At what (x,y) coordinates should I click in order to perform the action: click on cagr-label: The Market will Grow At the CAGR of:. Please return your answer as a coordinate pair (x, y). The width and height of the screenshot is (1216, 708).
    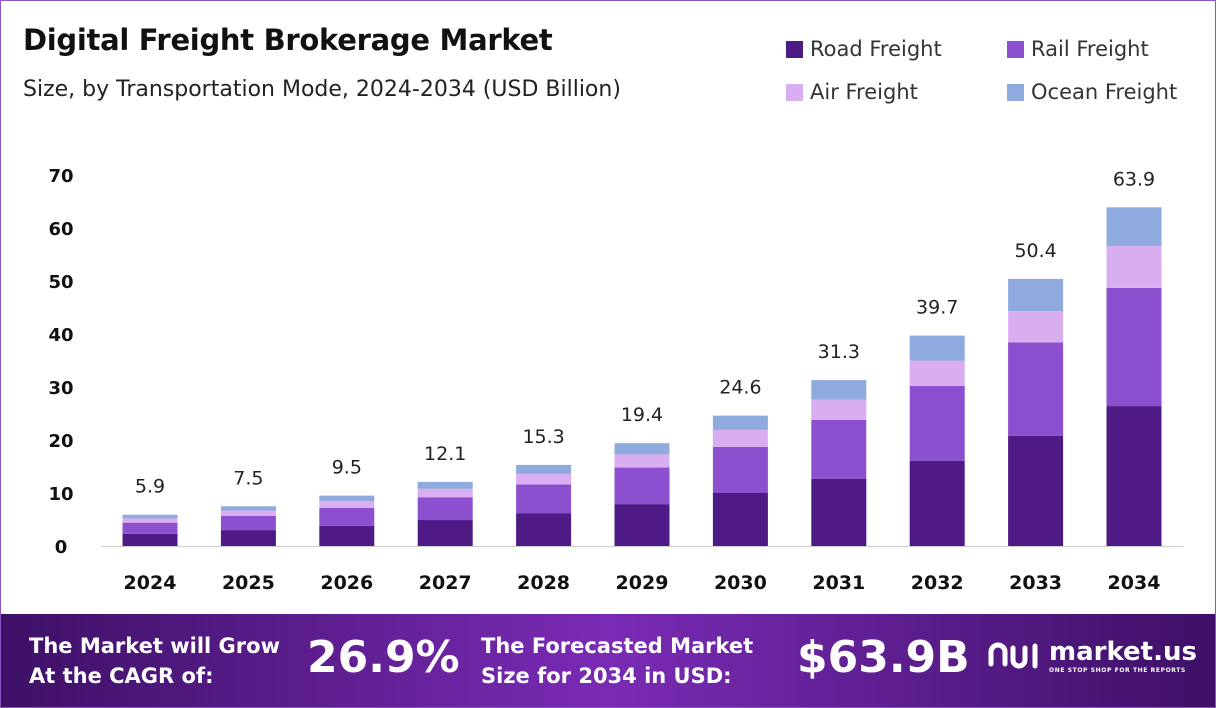
    Looking at the image, I should click on (154, 661).